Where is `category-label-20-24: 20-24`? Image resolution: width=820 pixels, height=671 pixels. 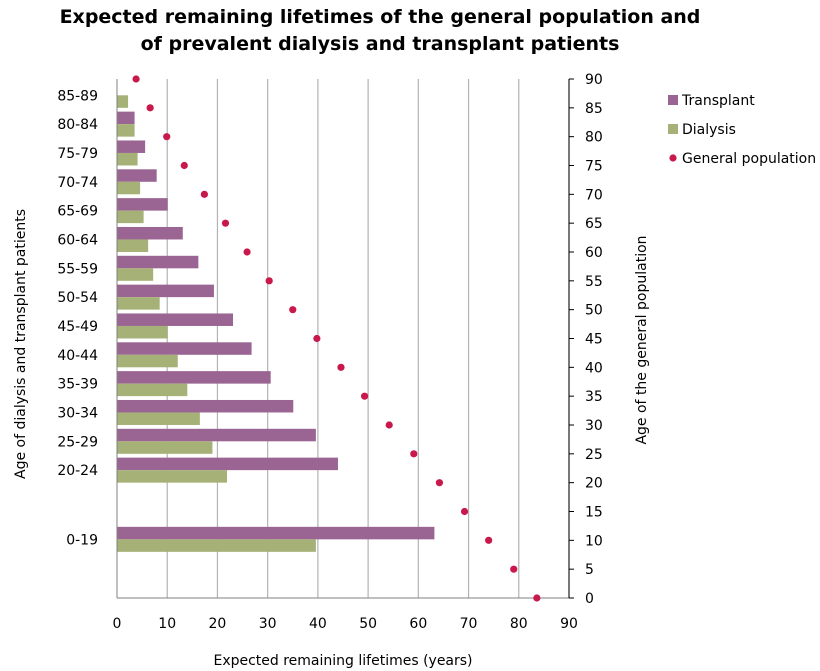
category-label-20-24: 20-24 is located at coordinates (77, 471).